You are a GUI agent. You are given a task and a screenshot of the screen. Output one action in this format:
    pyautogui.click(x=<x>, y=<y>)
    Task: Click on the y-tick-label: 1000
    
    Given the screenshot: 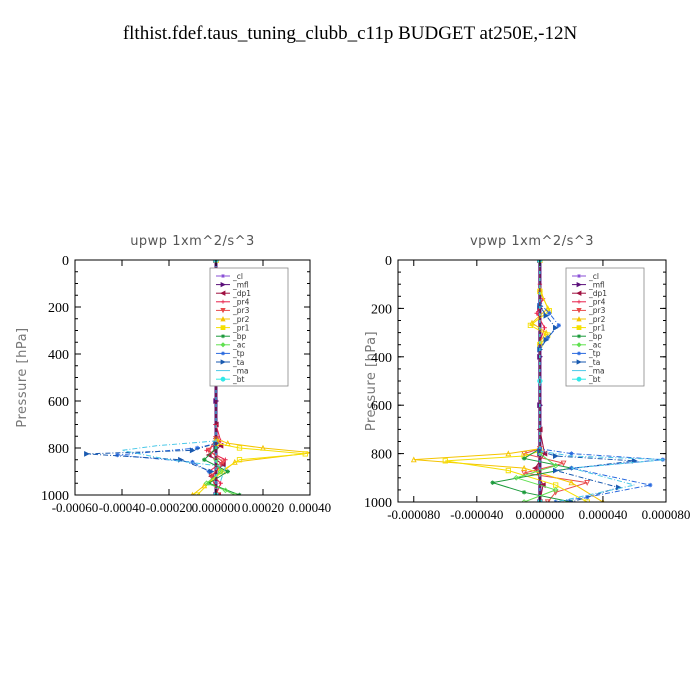 What is the action you would take?
    pyautogui.click(x=378, y=503)
    